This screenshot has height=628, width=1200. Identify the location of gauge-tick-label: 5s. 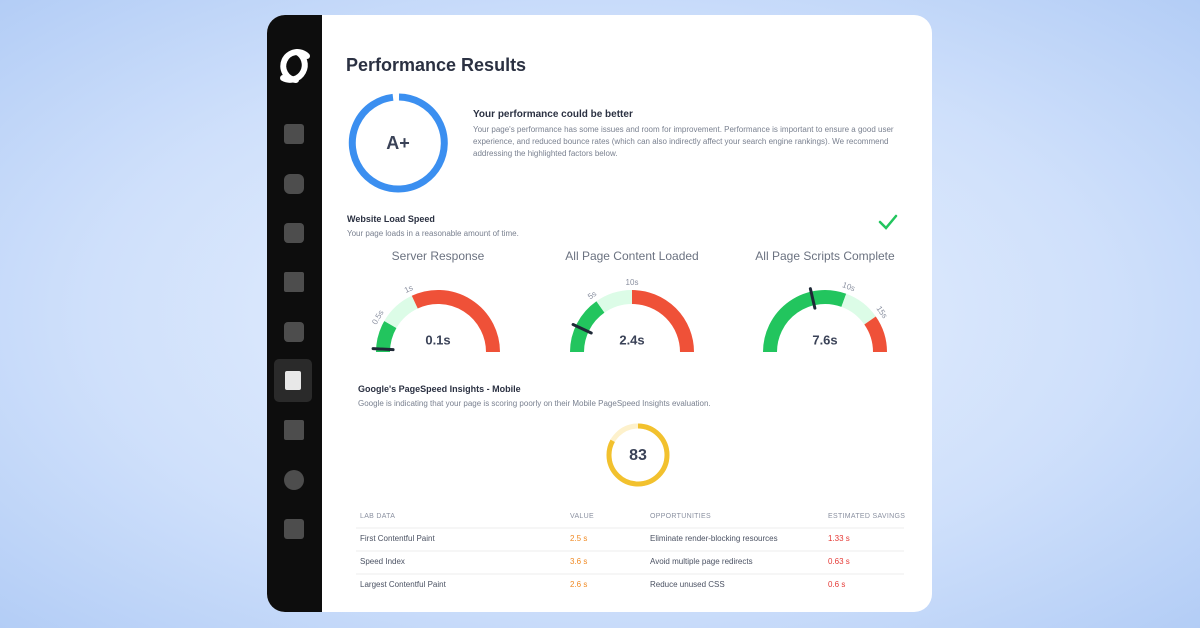
(592, 295).